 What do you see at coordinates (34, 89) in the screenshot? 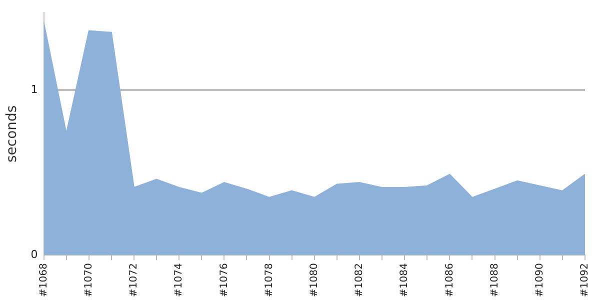
I see `y-tick-label: 1` at bounding box center [34, 89].